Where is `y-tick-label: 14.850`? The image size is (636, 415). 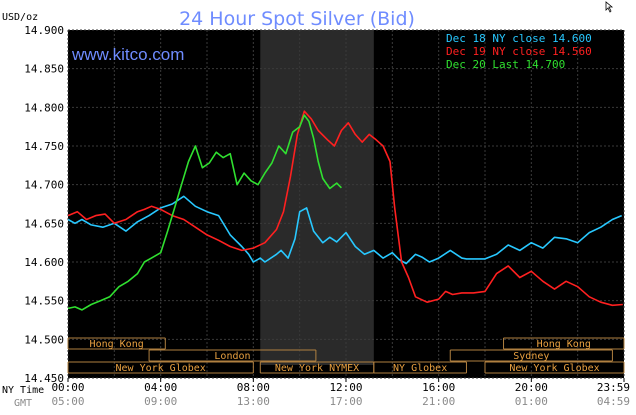 y-tick-label: 14.850 is located at coordinates (44, 69).